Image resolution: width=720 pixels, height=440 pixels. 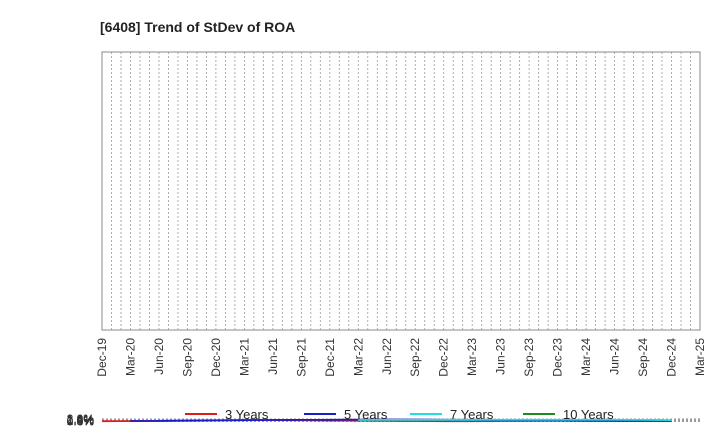 I want to click on x-tick-label: Mar-21, so click(x=244, y=357).